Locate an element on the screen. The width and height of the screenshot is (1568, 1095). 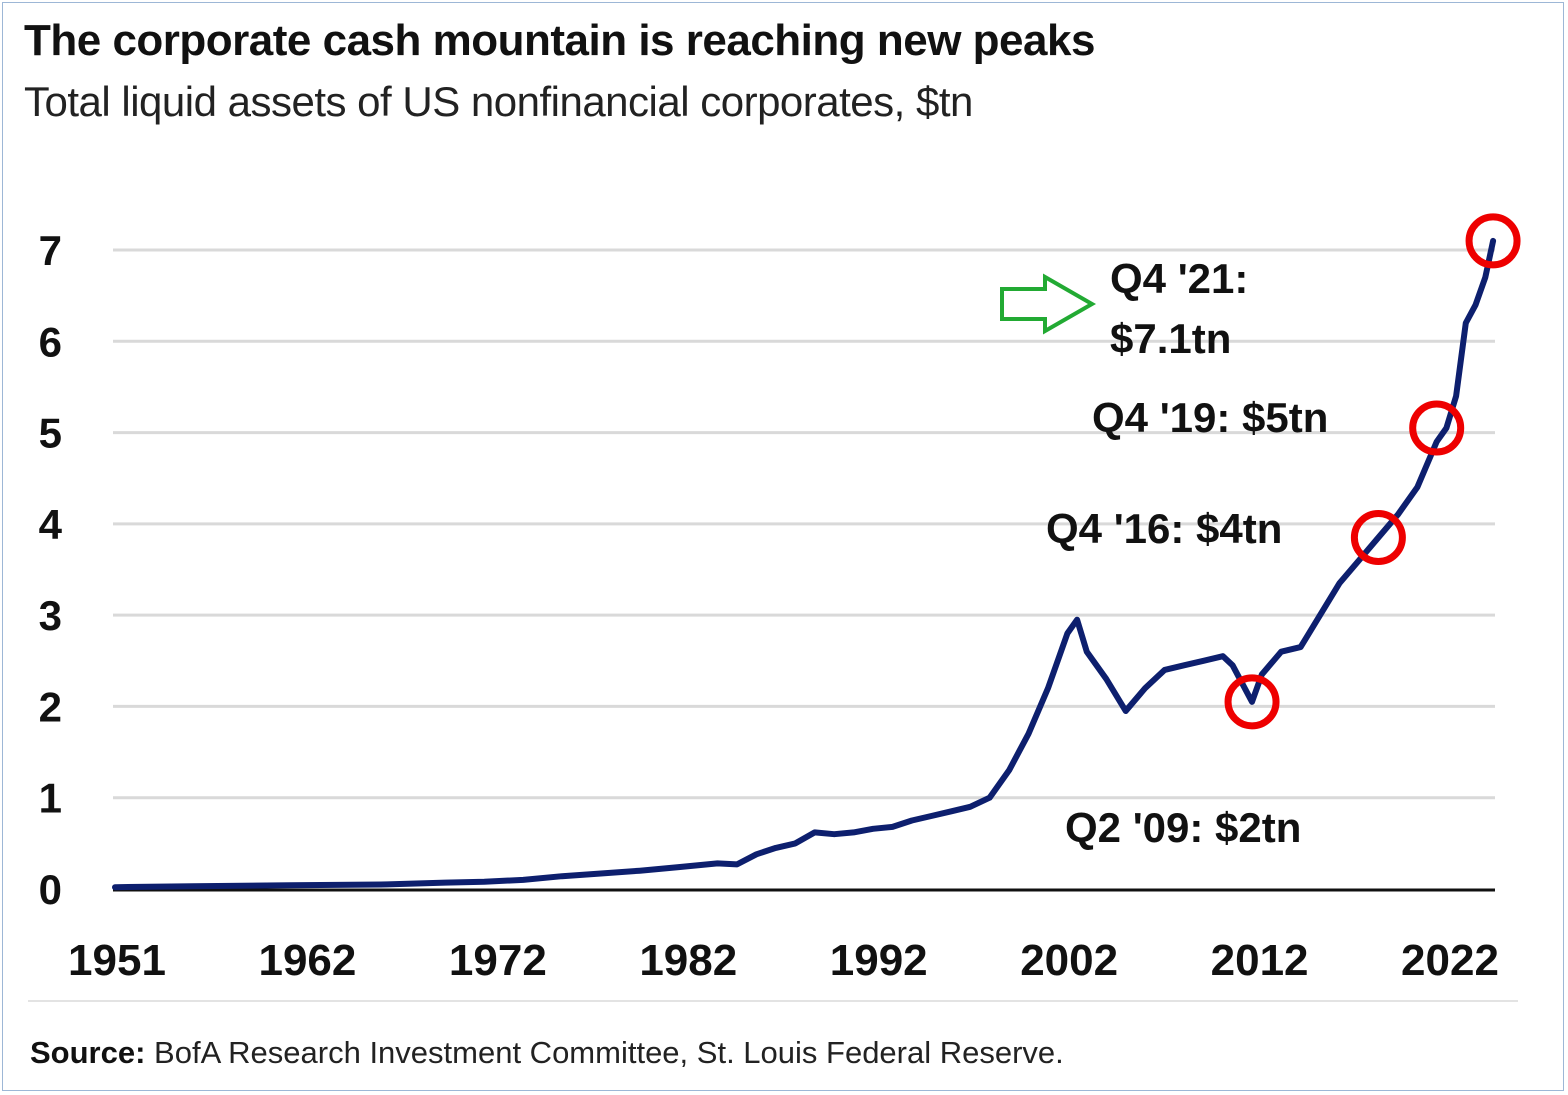
x-tick-label: 1972 is located at coordinates (498, 960).